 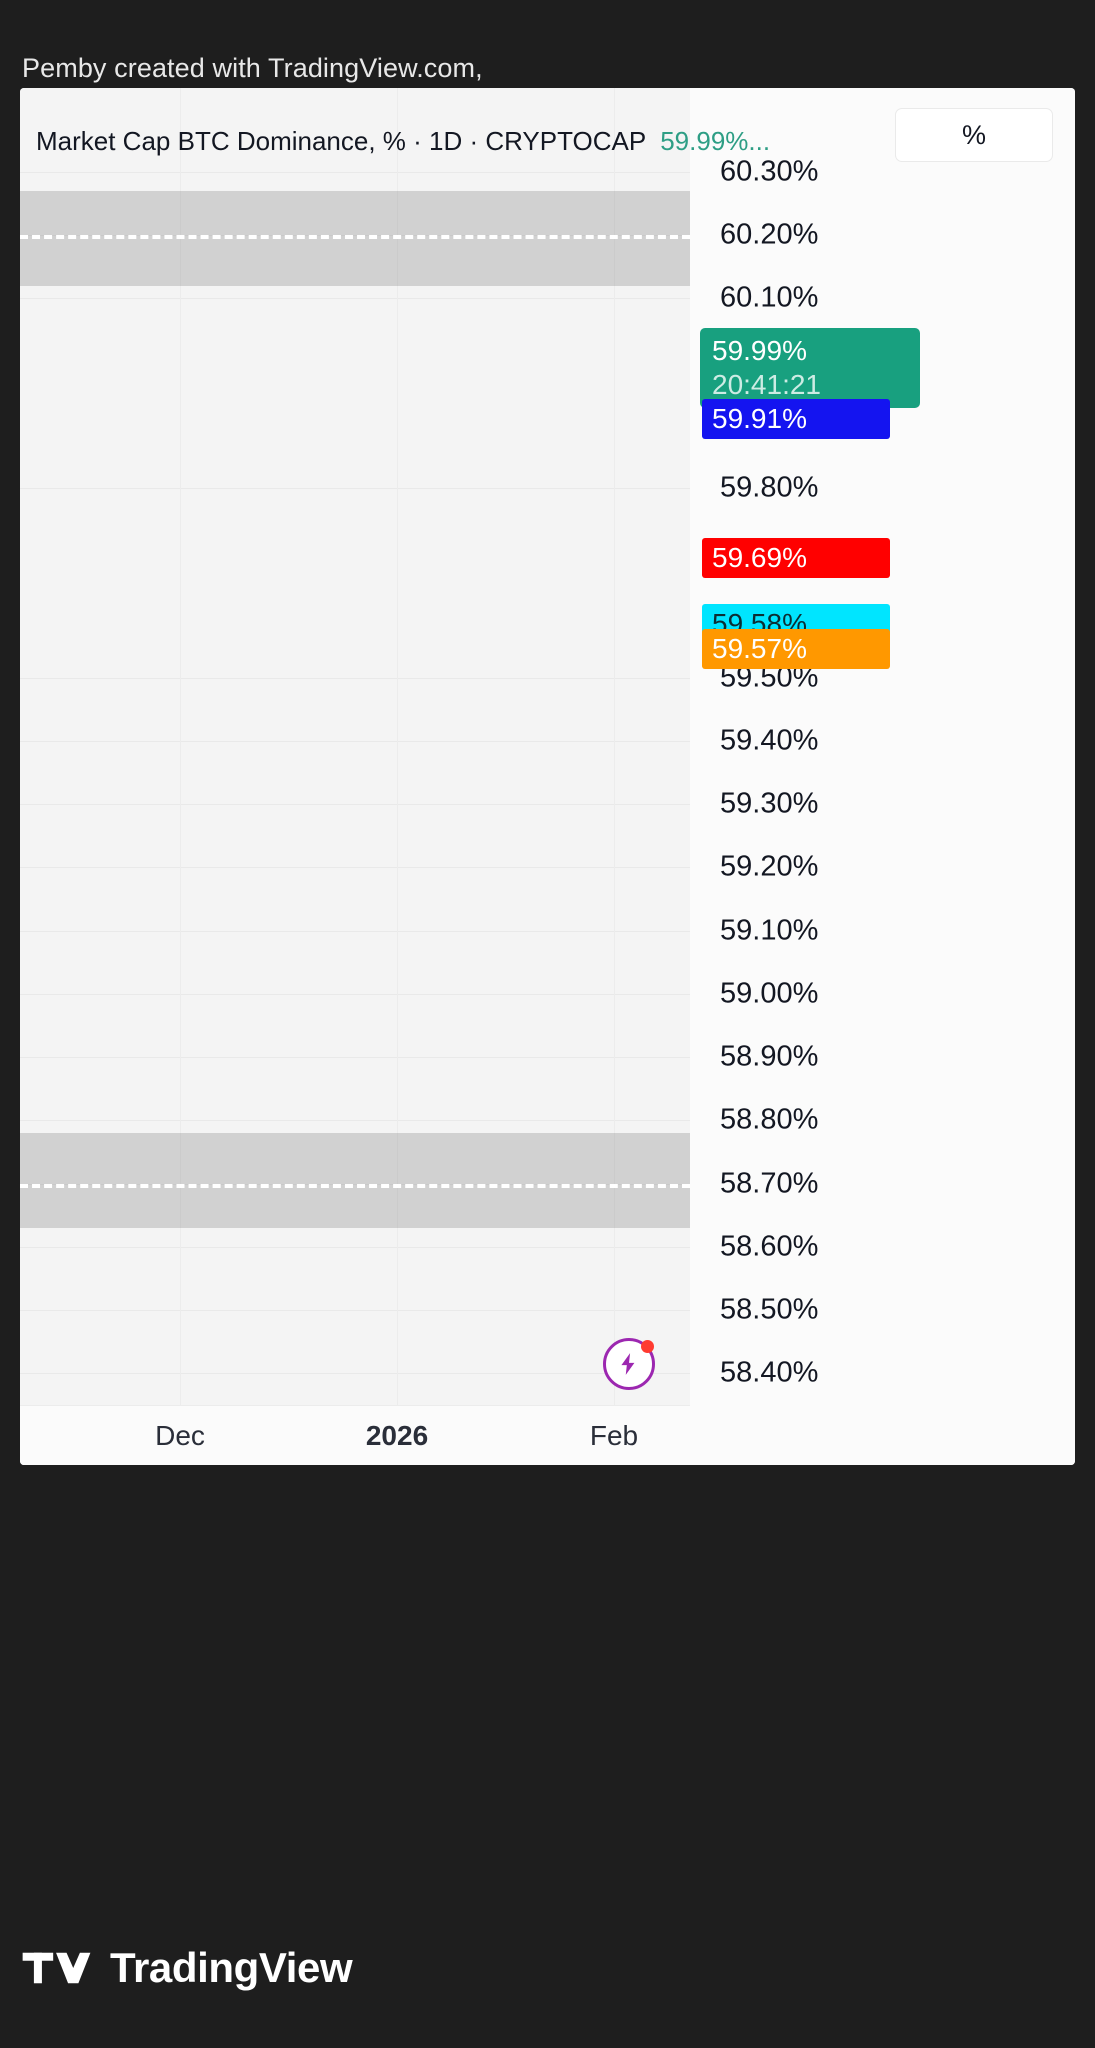 I want to click on price-tick: 59.20%, so click(x=769, y=866).